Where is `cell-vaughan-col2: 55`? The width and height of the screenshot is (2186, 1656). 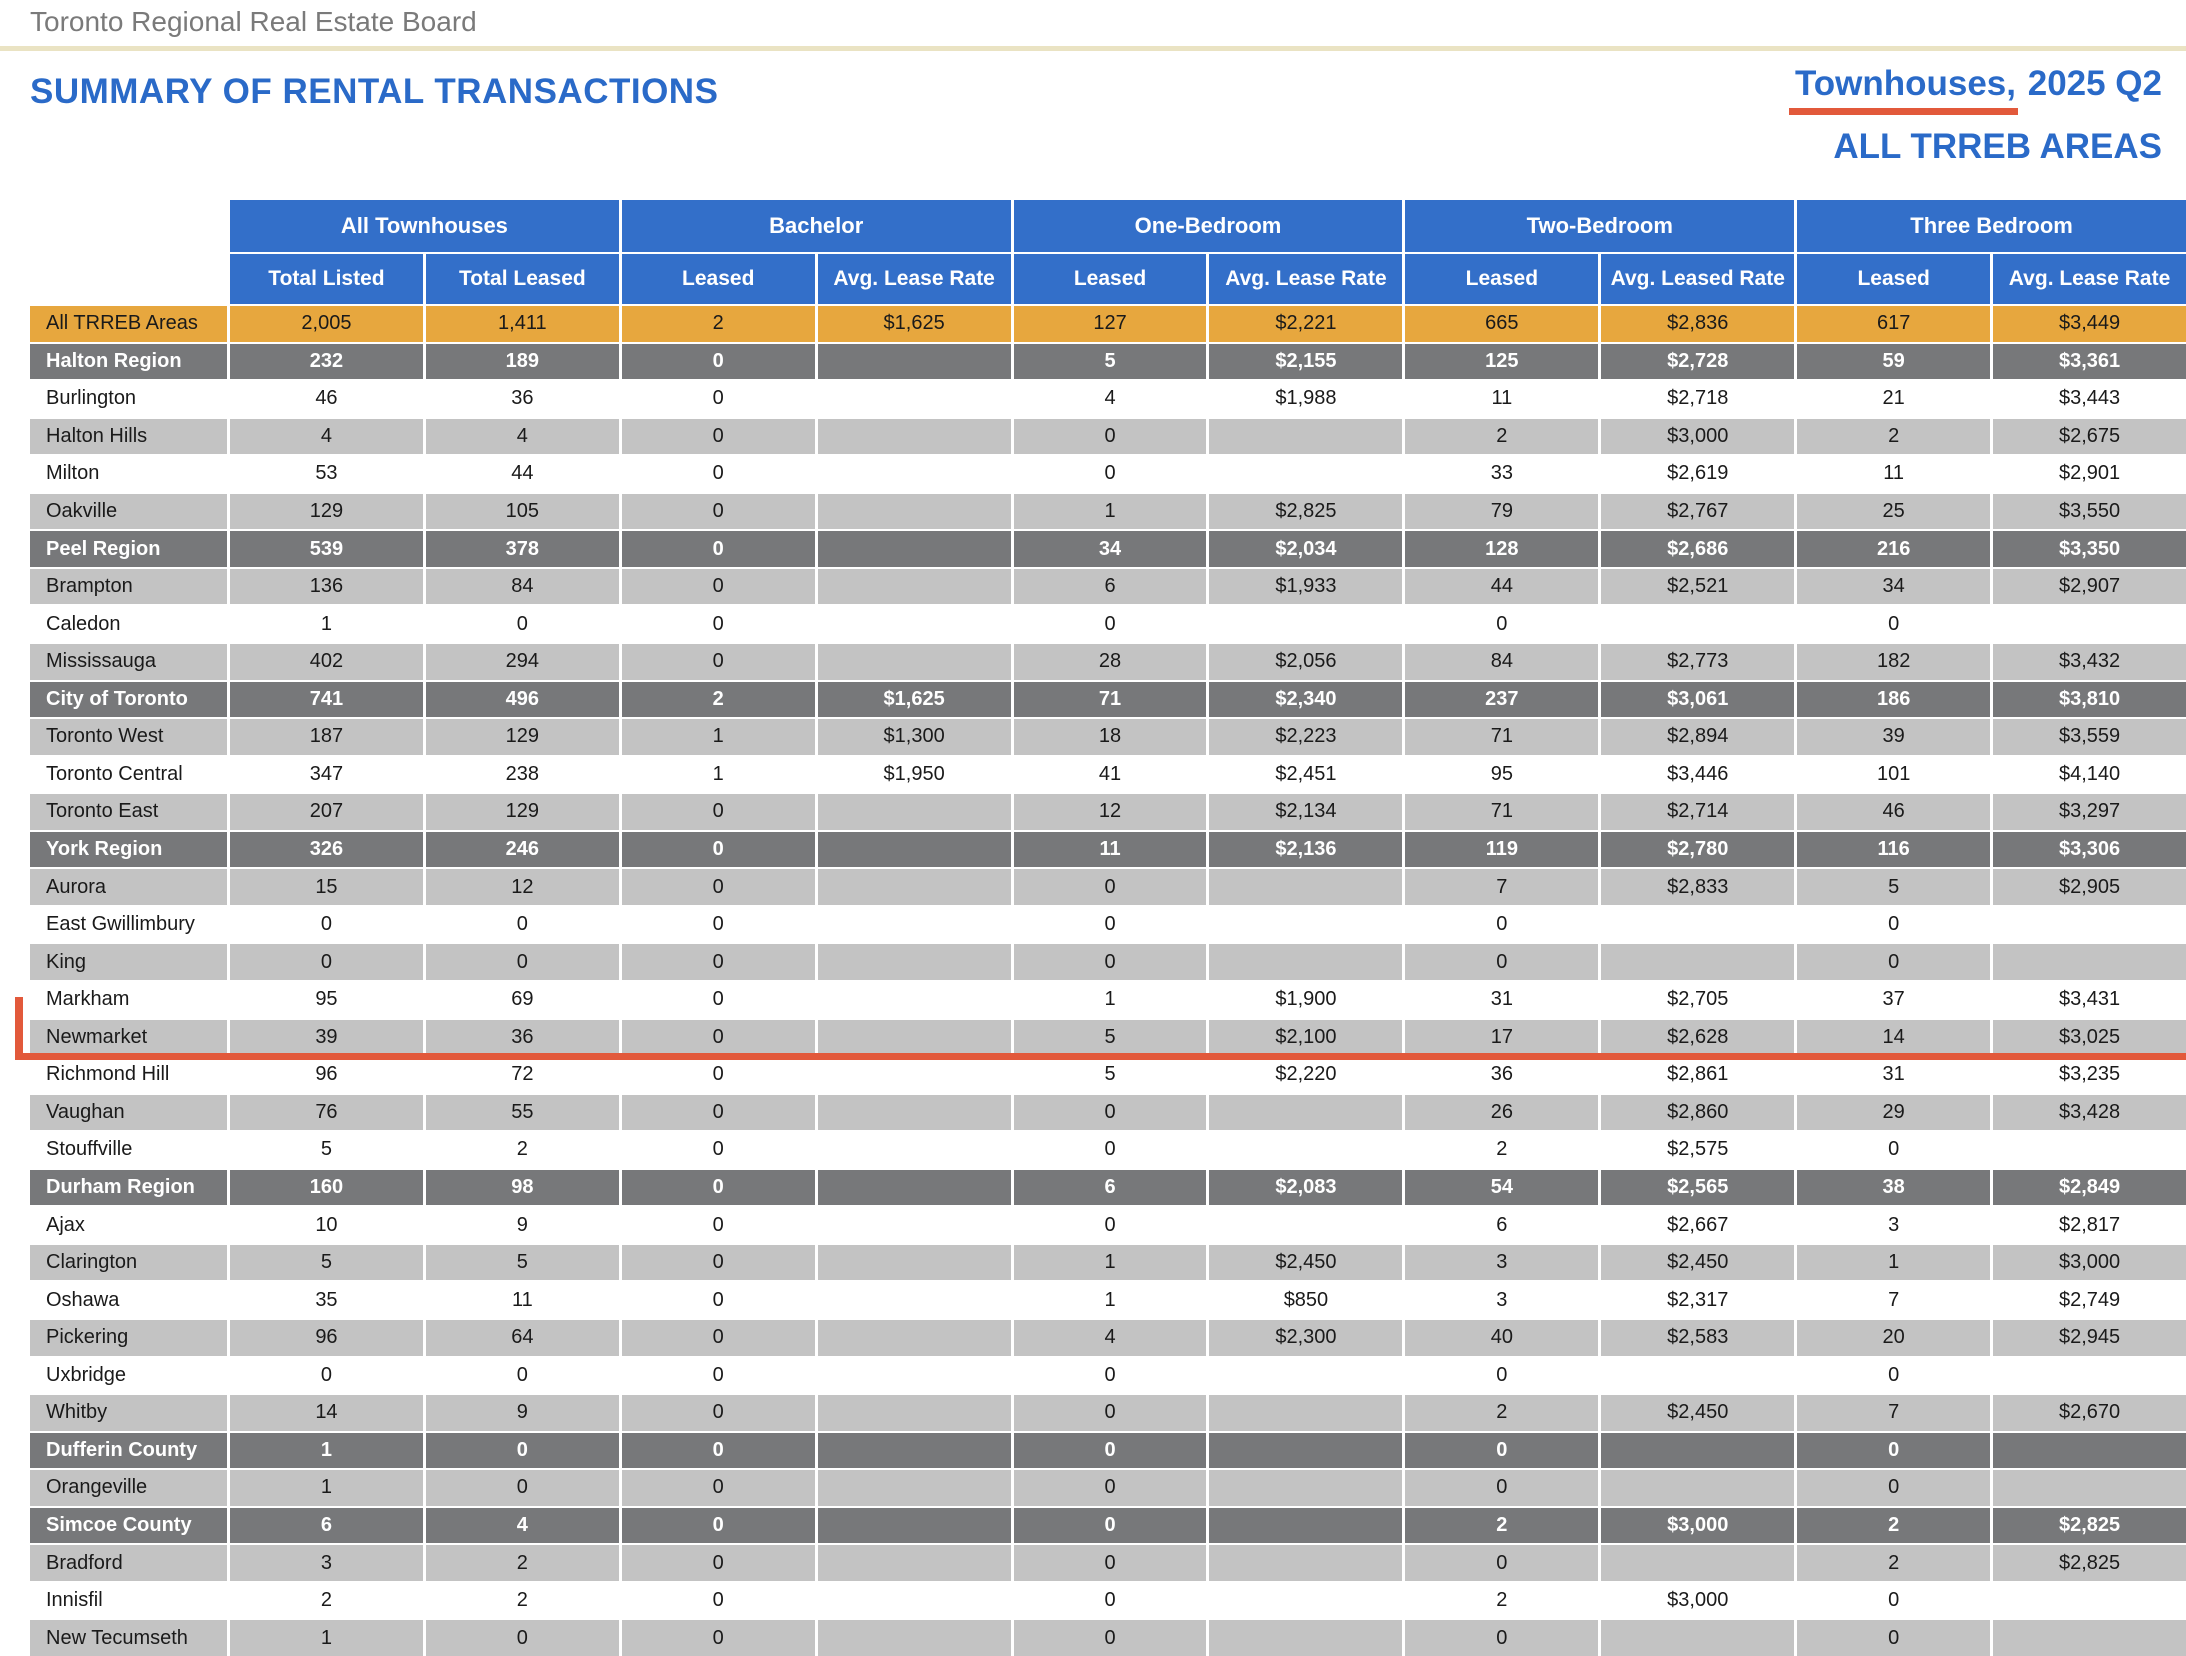
cell-vaughan-col2: 55 is located at coordinates (522, 1112).